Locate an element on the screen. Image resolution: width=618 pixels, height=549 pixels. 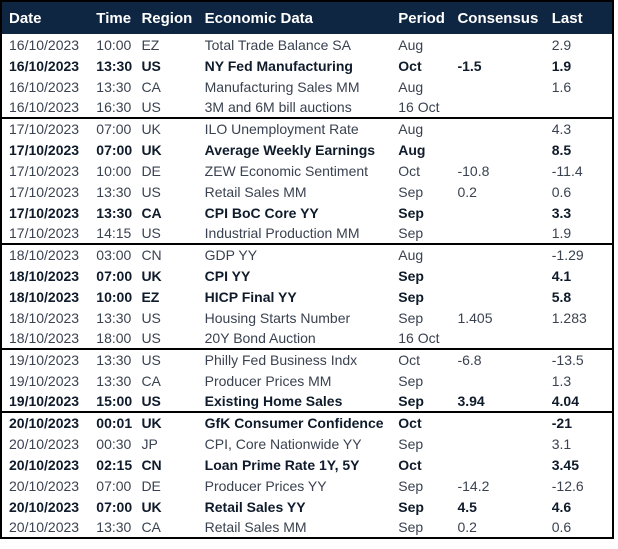
cell-event: Philly Fed Business Indx is located at coordinates (301, 359).